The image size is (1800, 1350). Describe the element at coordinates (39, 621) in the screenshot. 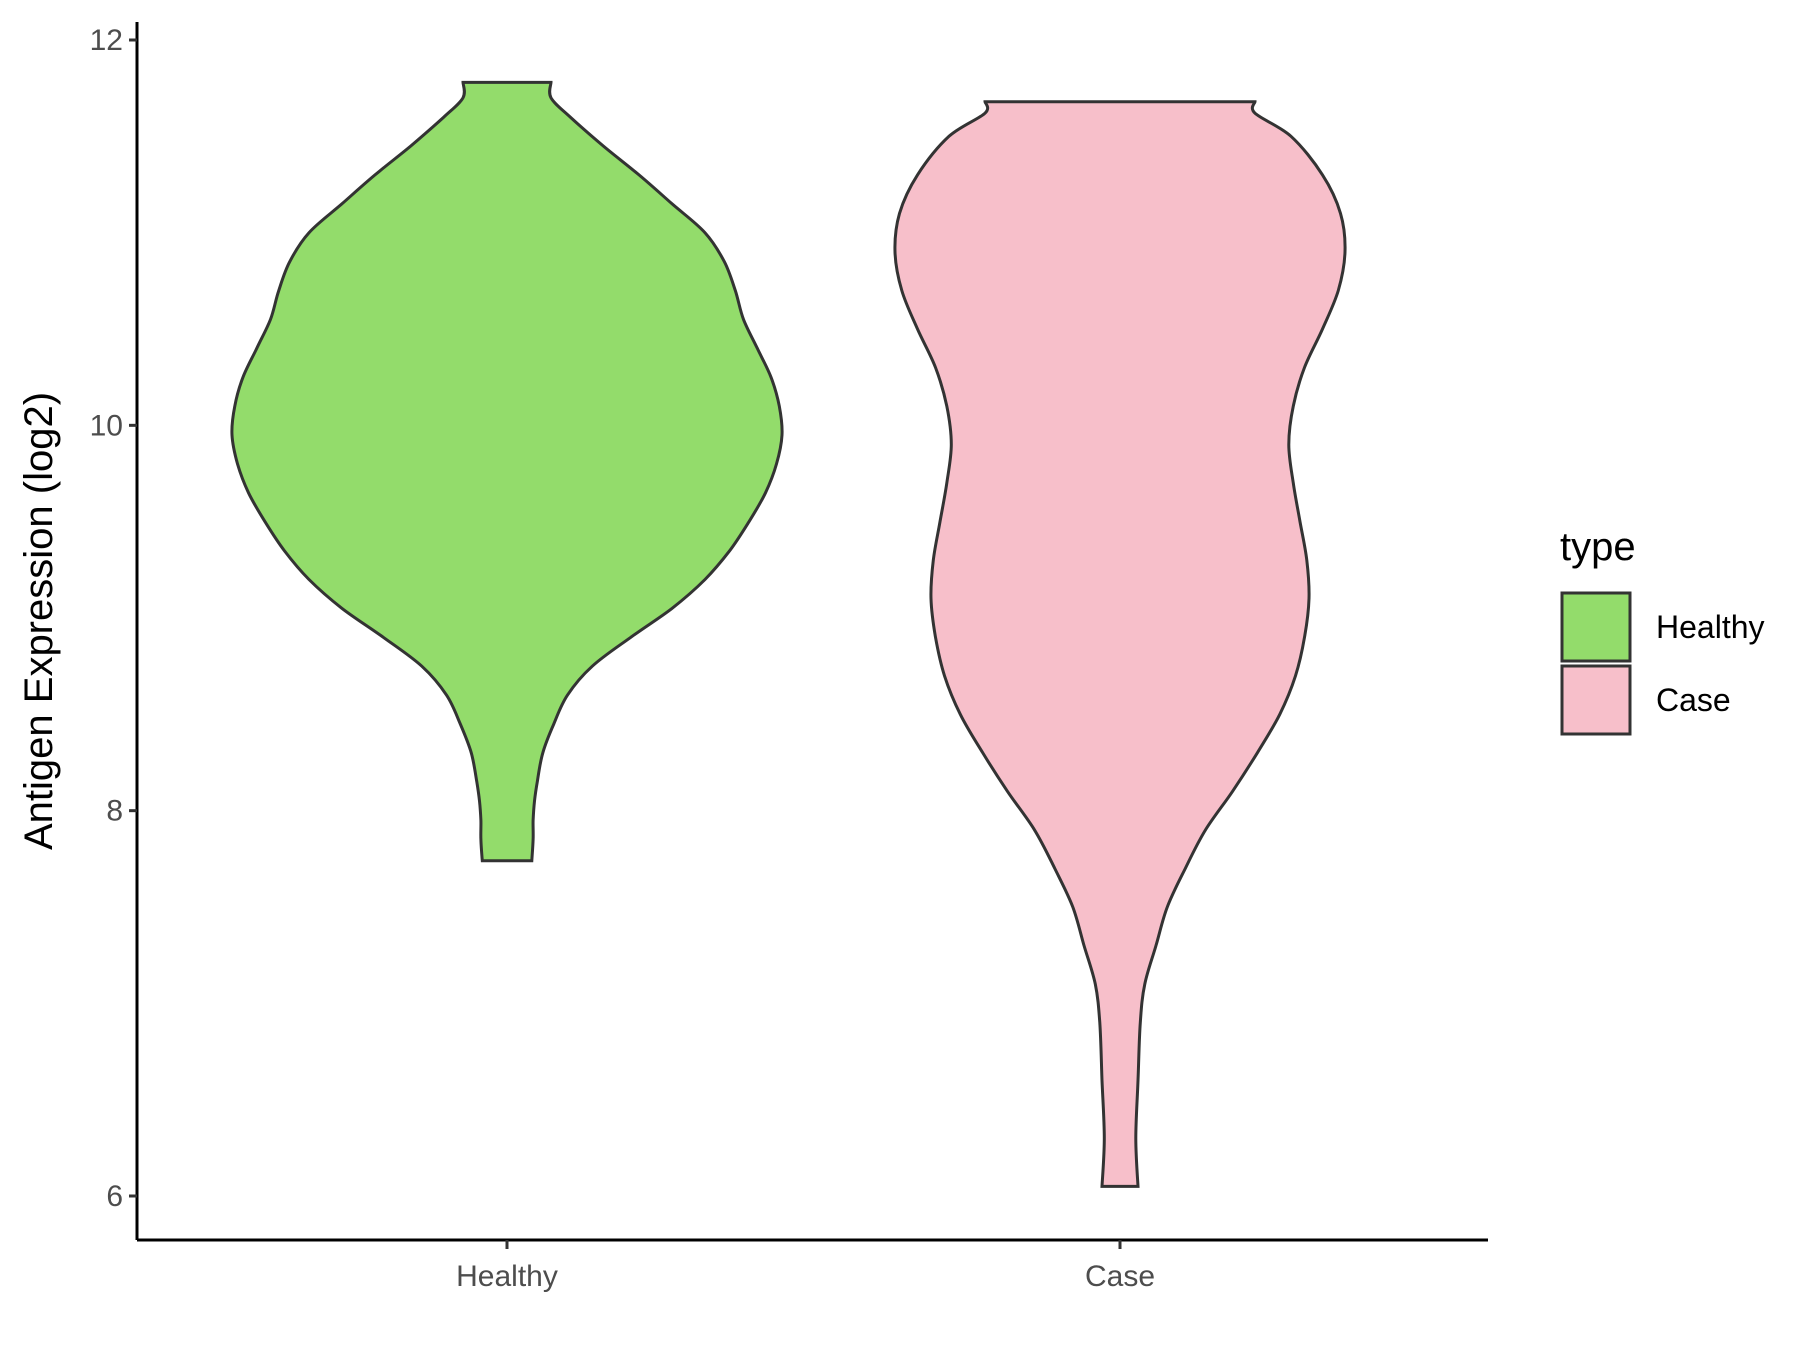

I see `y-axis-title: Antigen Expression (log2)` at that location.